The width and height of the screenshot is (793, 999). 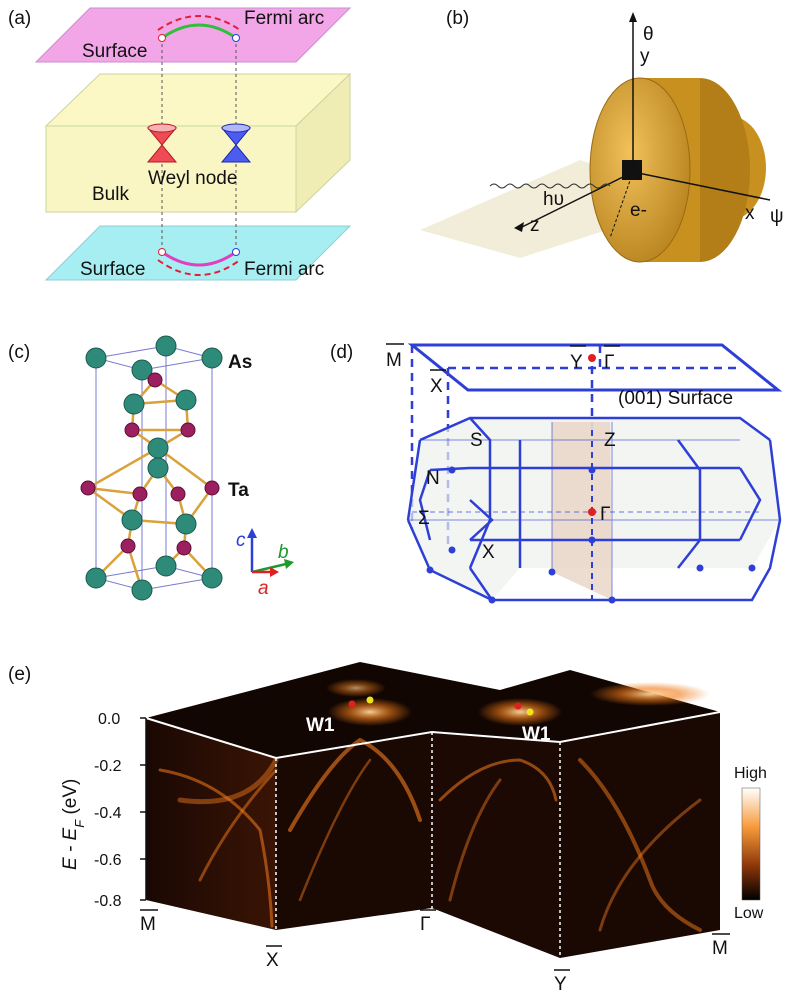 I want to click on z-label: Z, so click(x=610, y=440).